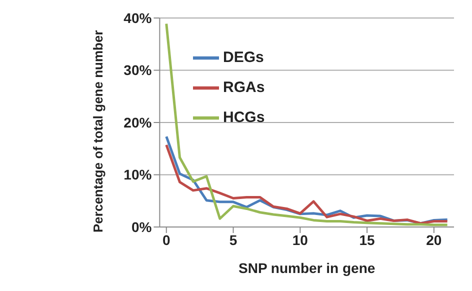  Describe the element at coordinates (434, 240) in the screenshot. I see `x-tick-label: 20` at that location.